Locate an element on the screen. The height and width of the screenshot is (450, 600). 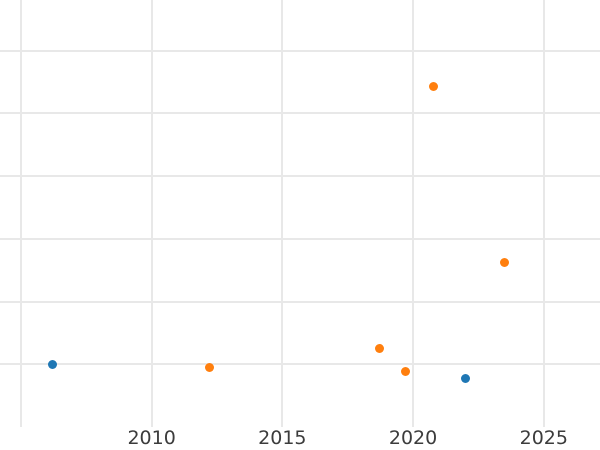
x-tick-label: 2015 is located at coordinates (282, 438).